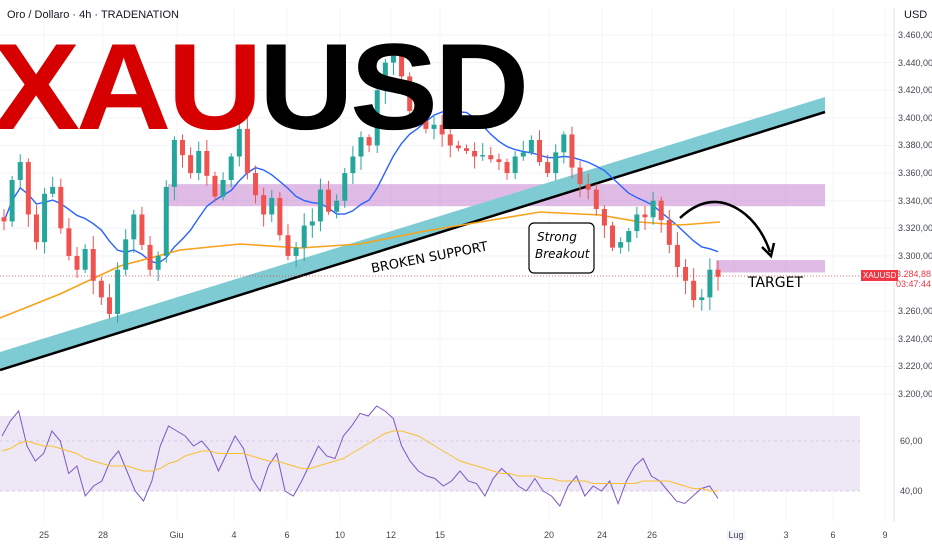 Image resolution: width=932 pixels, height=550 pixels. I want to click on y-tick-label: 3.340,00, so click(915, 200).